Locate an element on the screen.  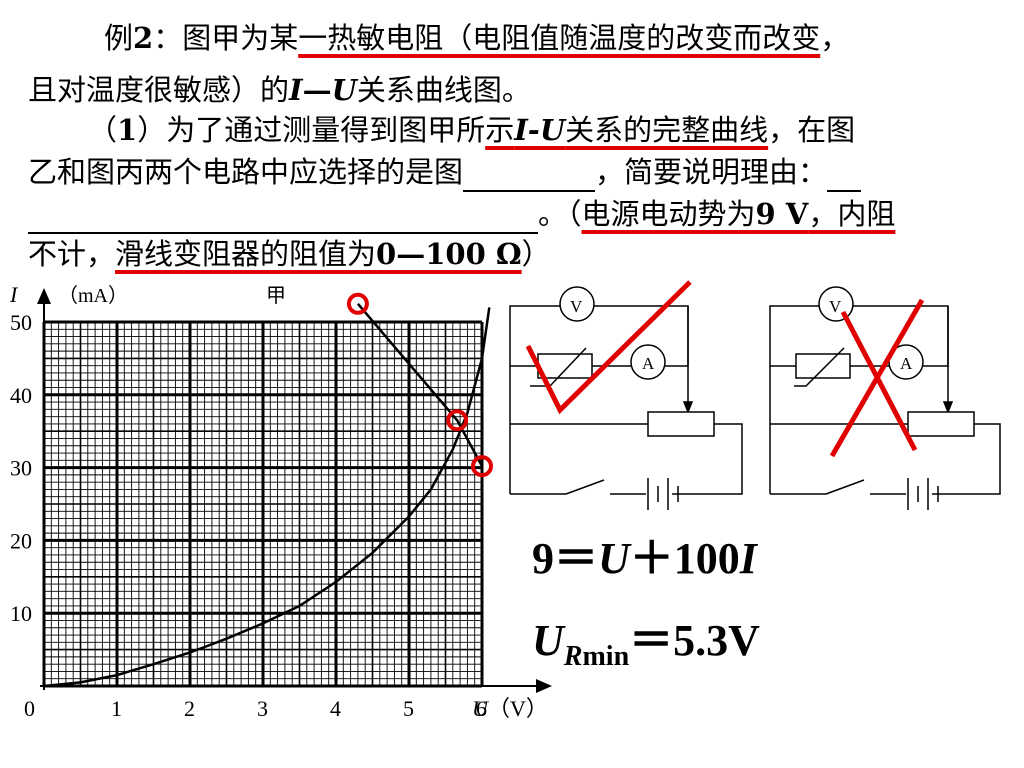
x-axis-unit: （V） is located at coordinates (518, 708).